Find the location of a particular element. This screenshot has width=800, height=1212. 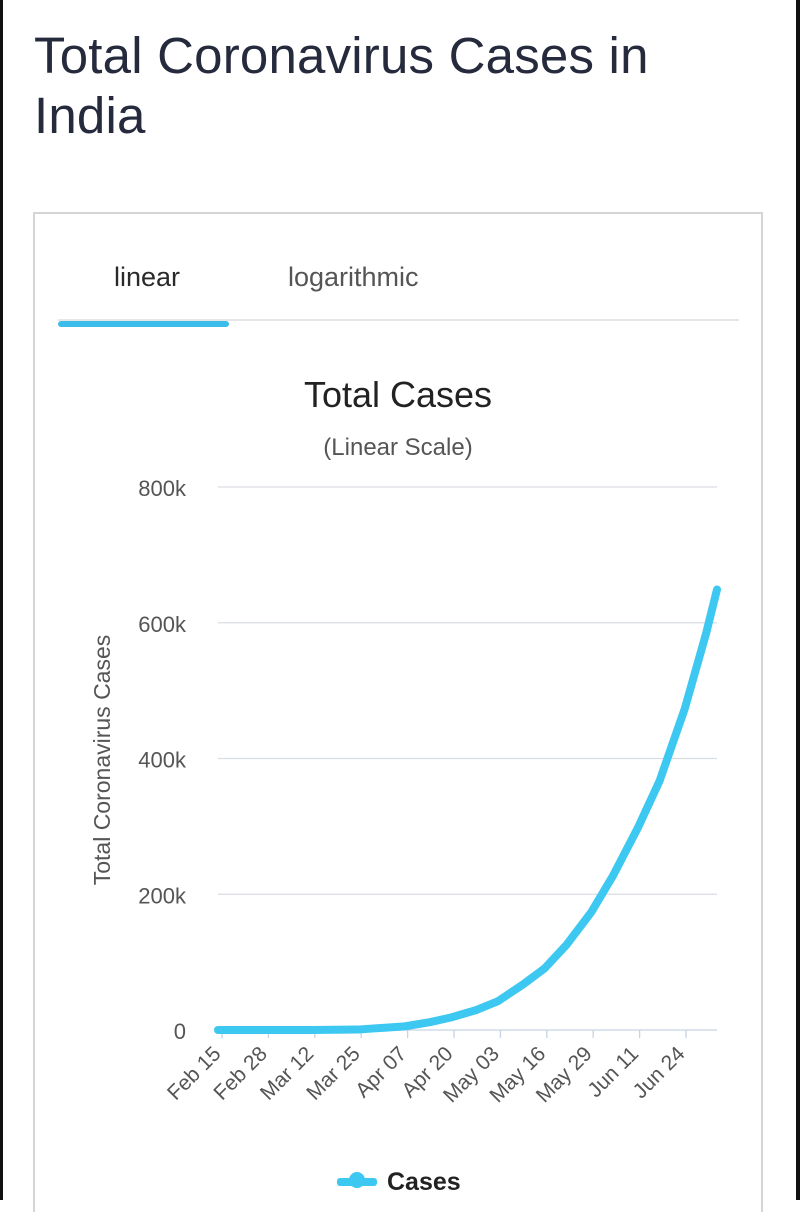

y-tick-label: 400k is located at coordinates (162, 760).